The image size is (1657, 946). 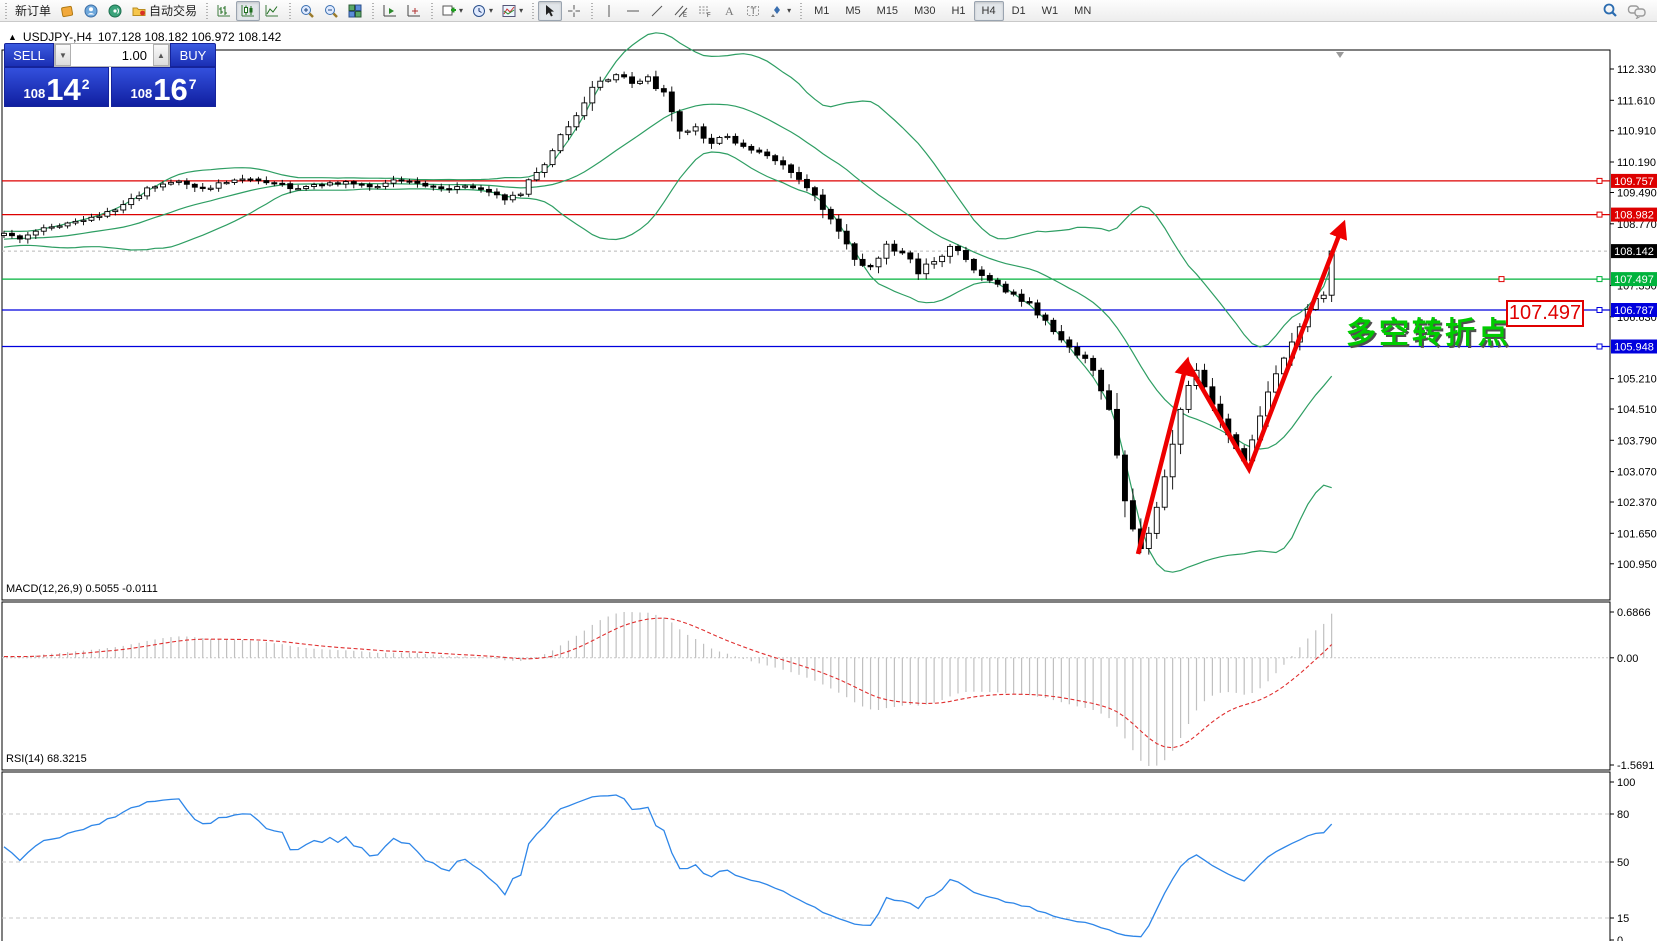 I want to click on templates-icon, so click(x=449, y=11).